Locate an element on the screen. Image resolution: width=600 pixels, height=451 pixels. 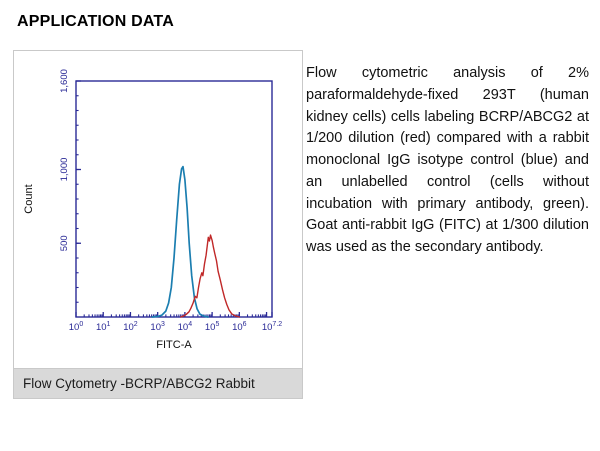
svg-text: 107.2 is located at coordinates (272, 327).